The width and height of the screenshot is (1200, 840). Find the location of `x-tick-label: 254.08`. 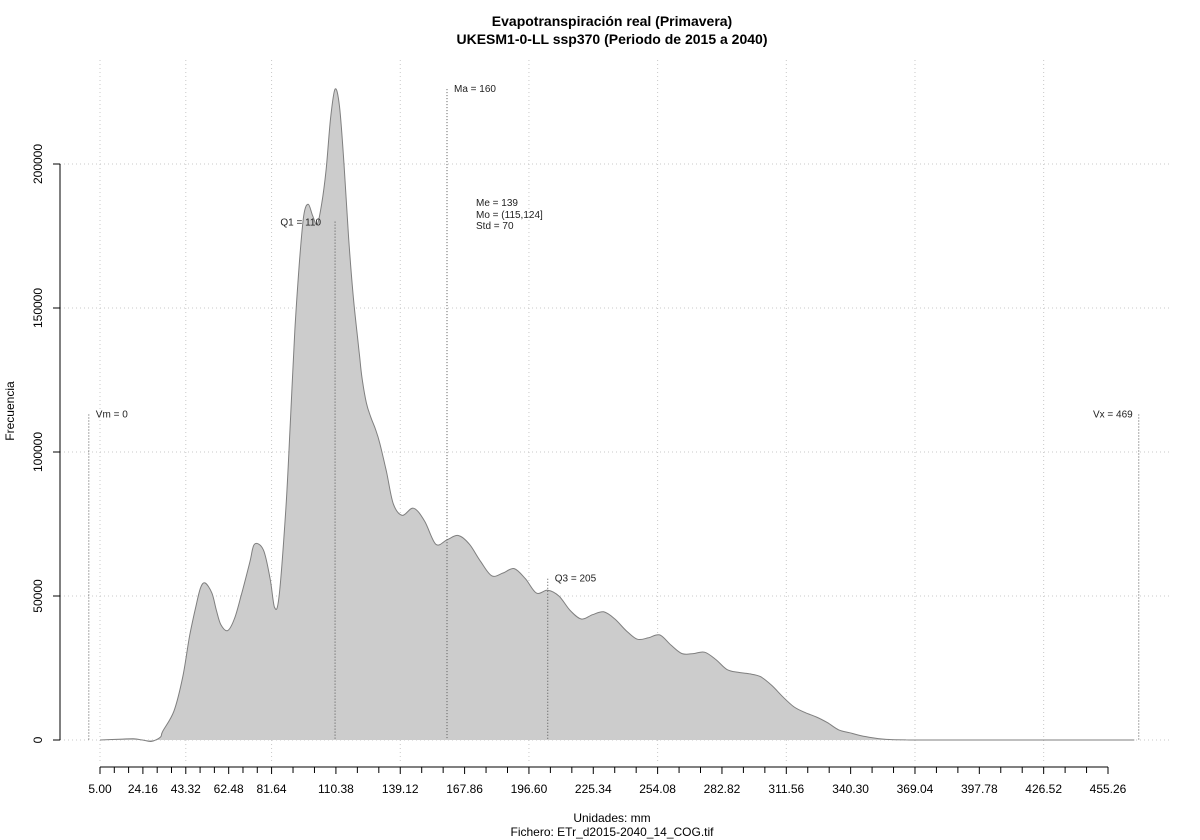

x-tick-label: 254.08 is located at coordinates (657, 789).